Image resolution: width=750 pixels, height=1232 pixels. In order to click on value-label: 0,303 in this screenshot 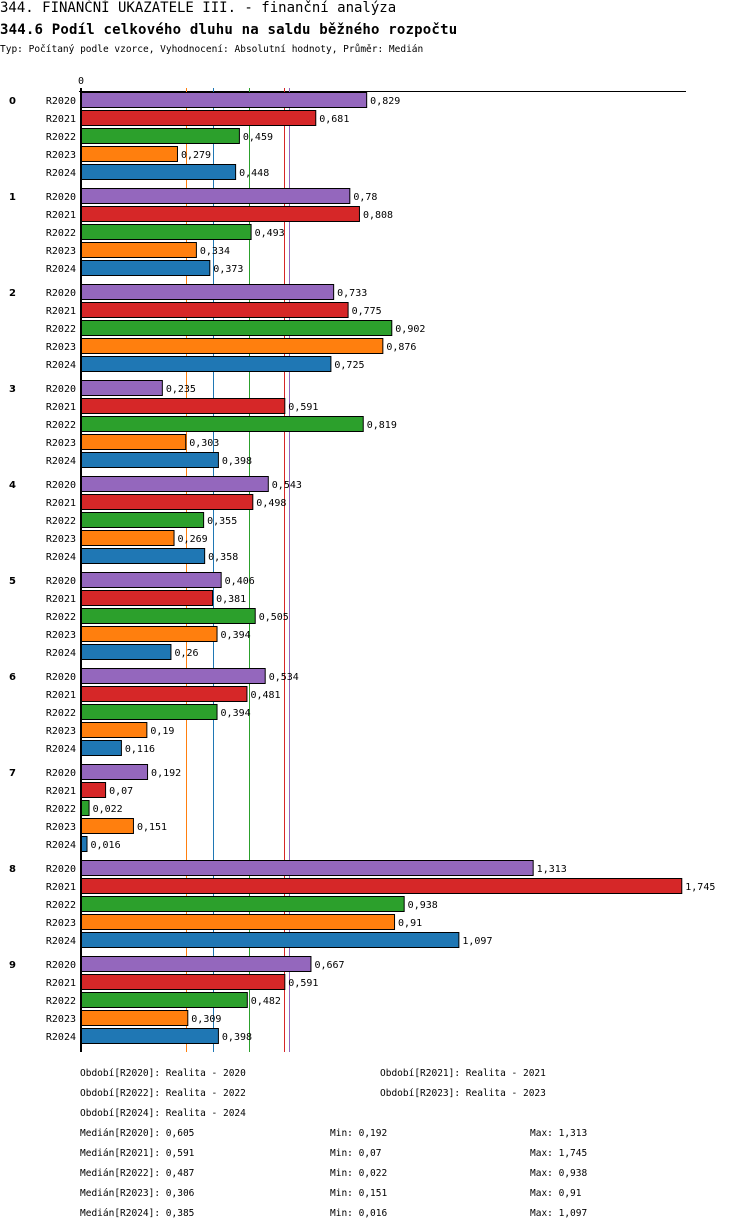, I will do `click(204, 443)`.